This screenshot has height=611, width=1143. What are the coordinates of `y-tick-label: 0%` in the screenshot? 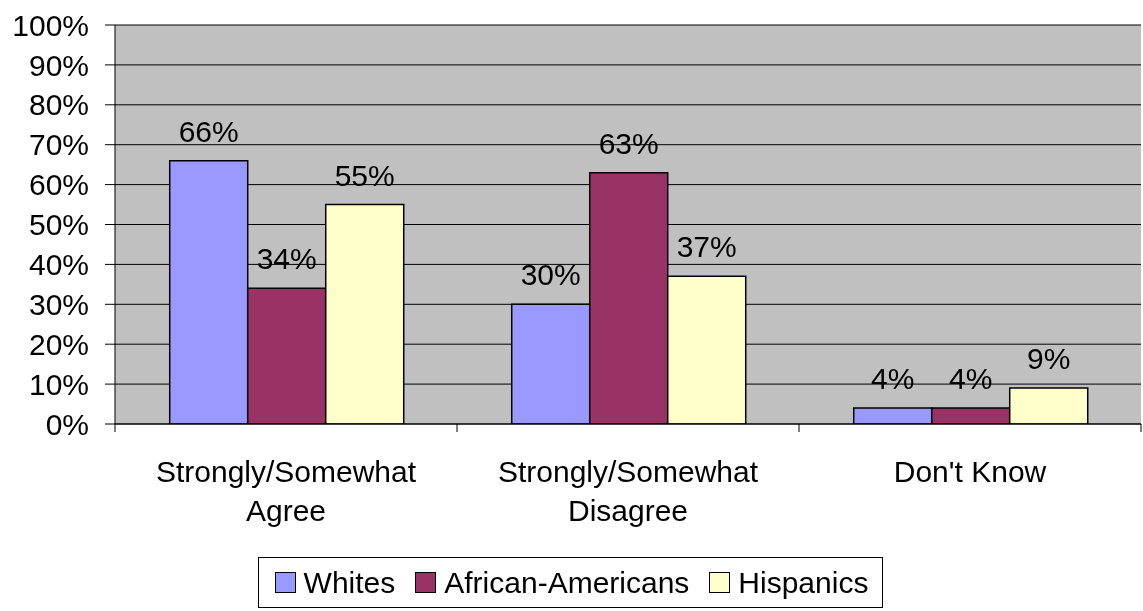 It's located at (67, 424).